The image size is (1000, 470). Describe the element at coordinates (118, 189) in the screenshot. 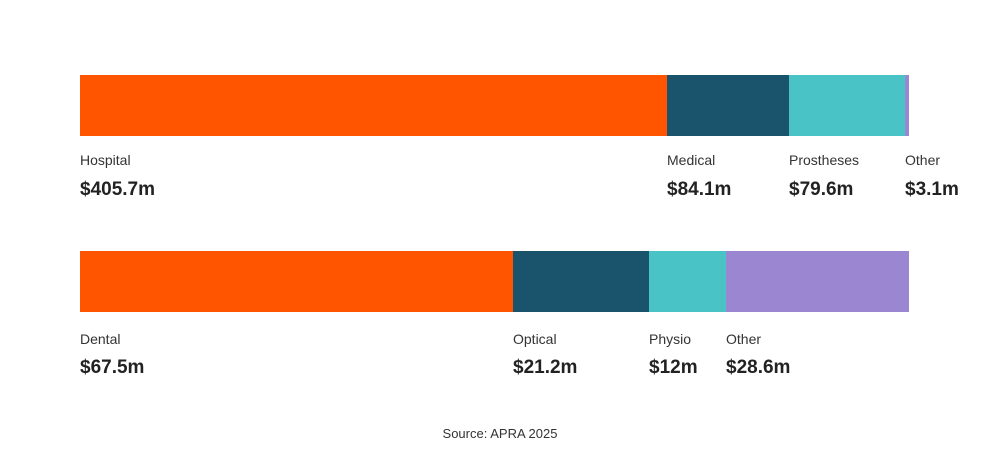

I see `value-label: $405.7m` at that location.